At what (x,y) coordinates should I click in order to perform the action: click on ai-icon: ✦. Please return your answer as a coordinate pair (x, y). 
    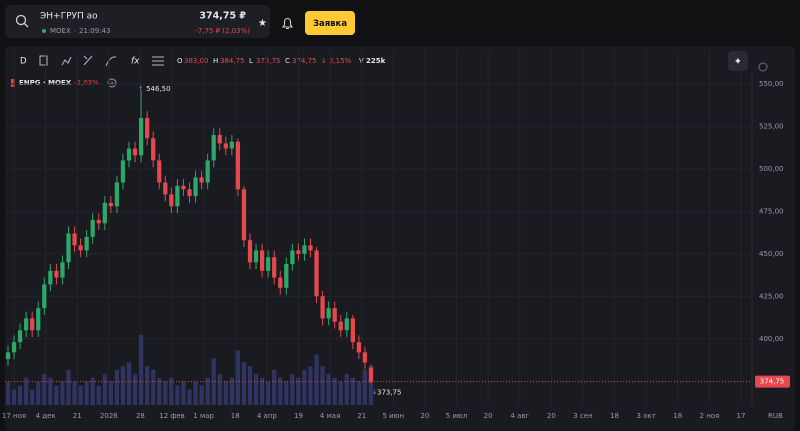
    Looking at the image, I should click on (738, 62).